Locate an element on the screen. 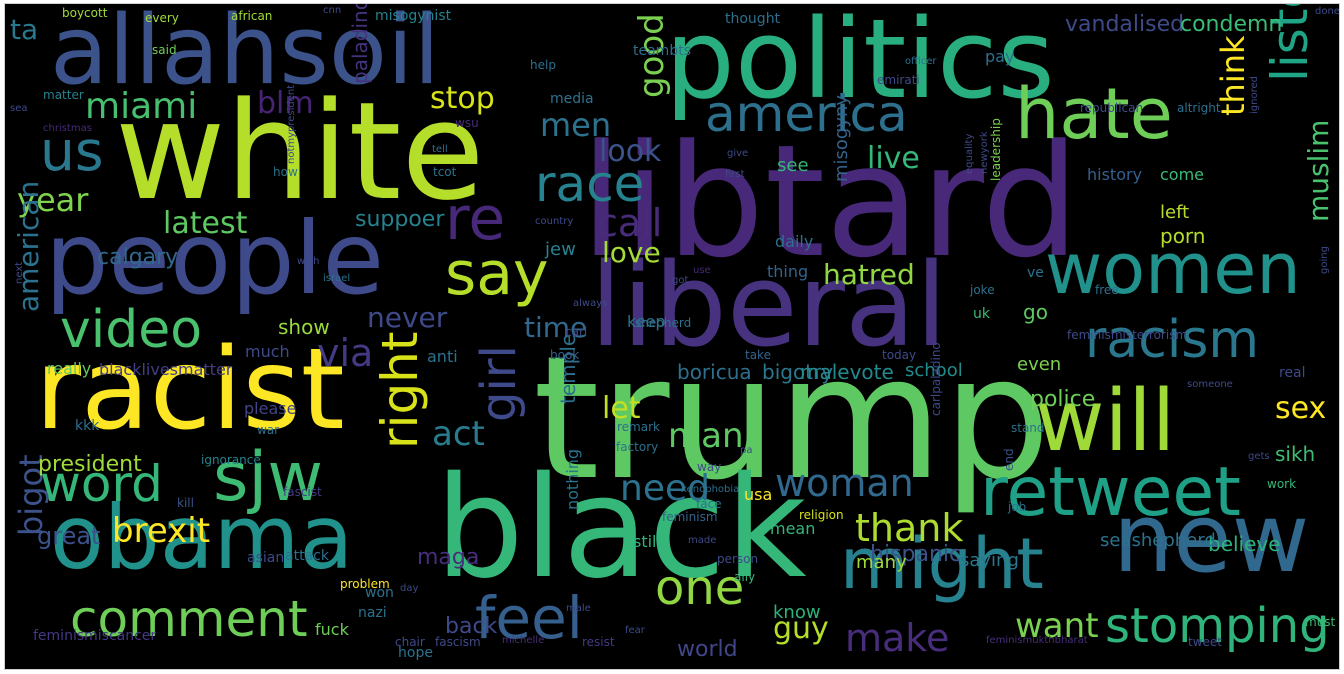 The height and width of the screenshot is (674, 1344). word-kill: kill is located at coordinates (185, 503).